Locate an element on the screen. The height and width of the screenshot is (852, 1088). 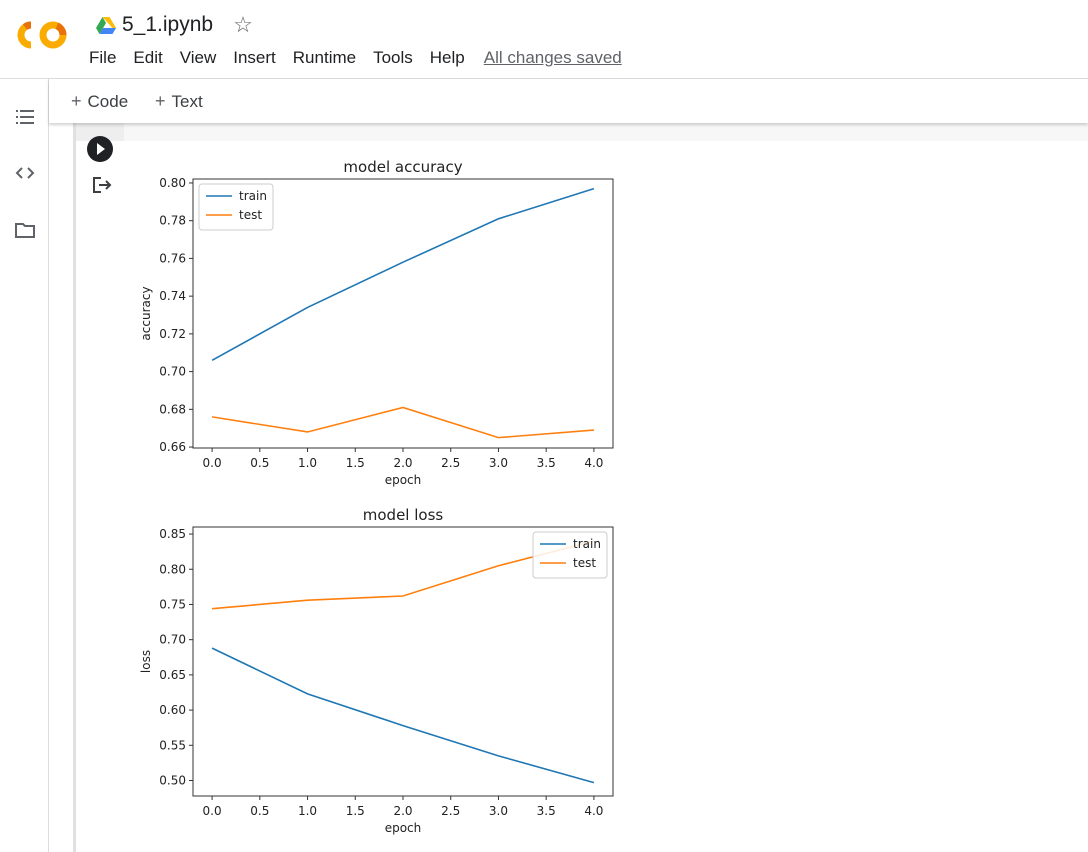
menu-help: Help is located at coordinates (447, 57).